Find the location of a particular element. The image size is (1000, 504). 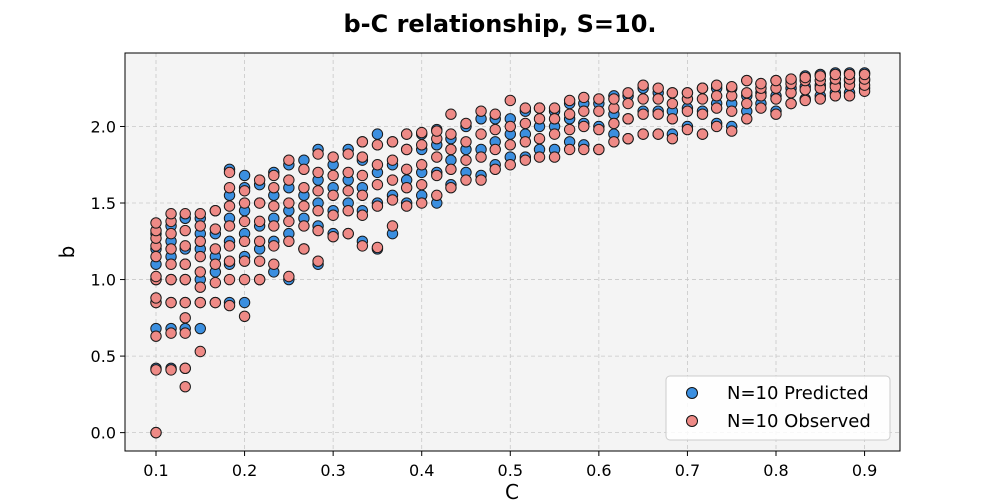

x-tick-label: 0.4 is located at coordinates (421, 470).